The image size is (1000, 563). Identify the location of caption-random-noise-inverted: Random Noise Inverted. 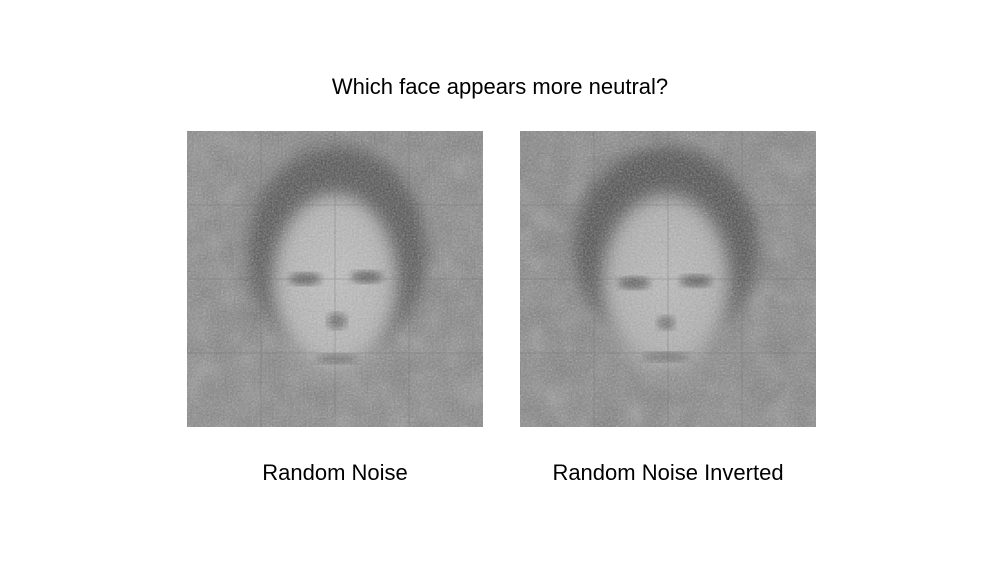
(668, 472).